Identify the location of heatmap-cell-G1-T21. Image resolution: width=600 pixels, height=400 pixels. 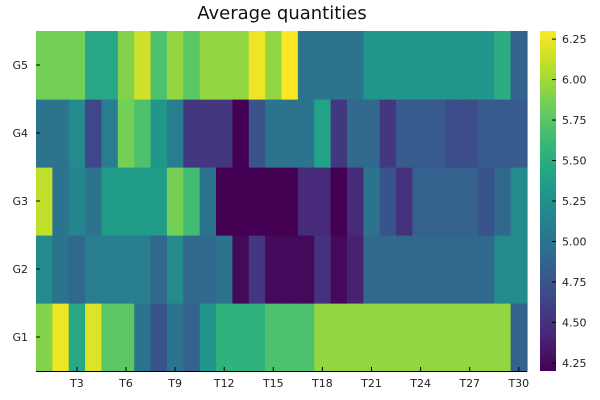
(372, 337).